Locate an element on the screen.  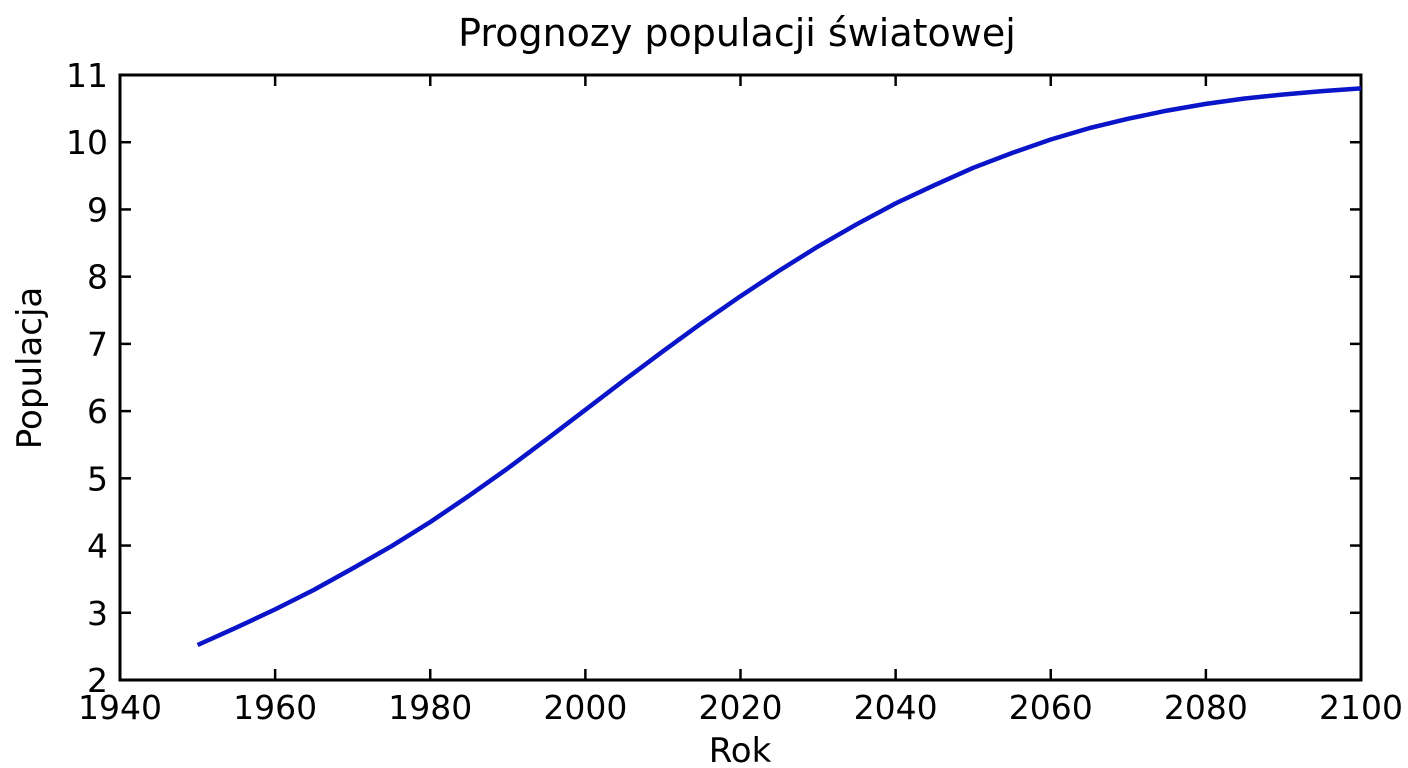
y-tick-label: 2 is located at coordinates (97, 680).